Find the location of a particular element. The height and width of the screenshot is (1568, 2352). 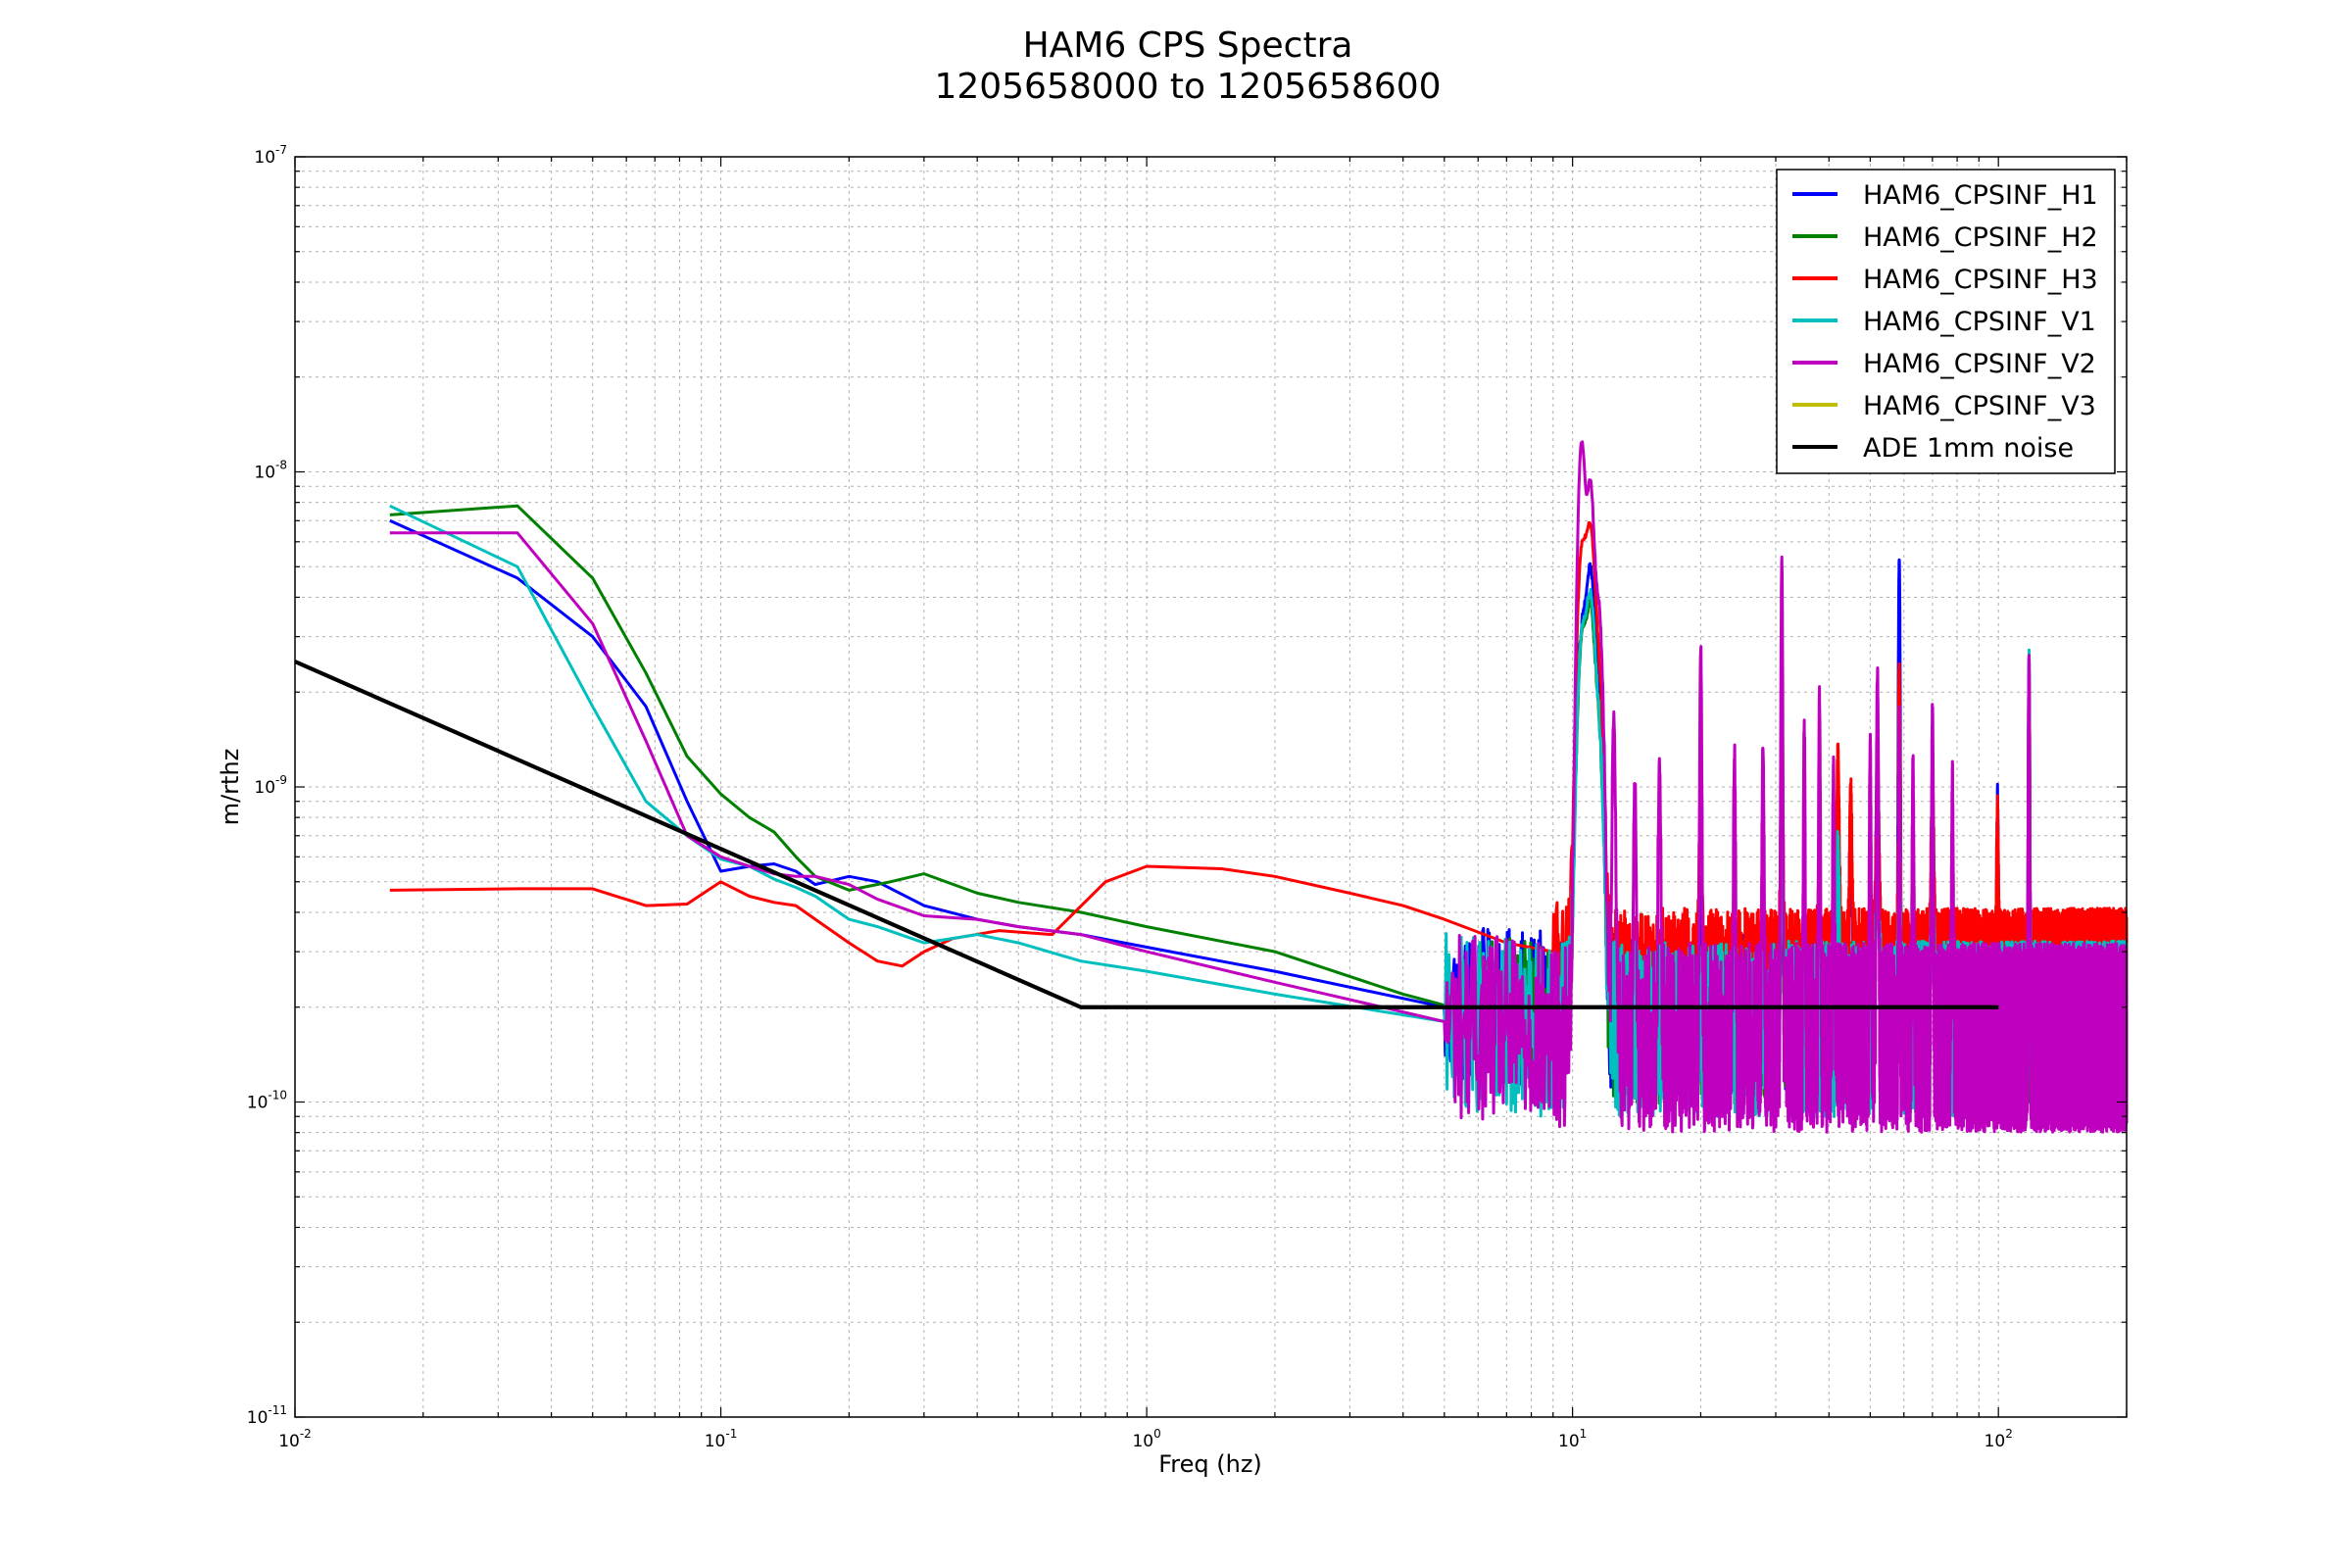

y-tick-label: 10⁻¹⁰ is located at coordinates (267, 1101).